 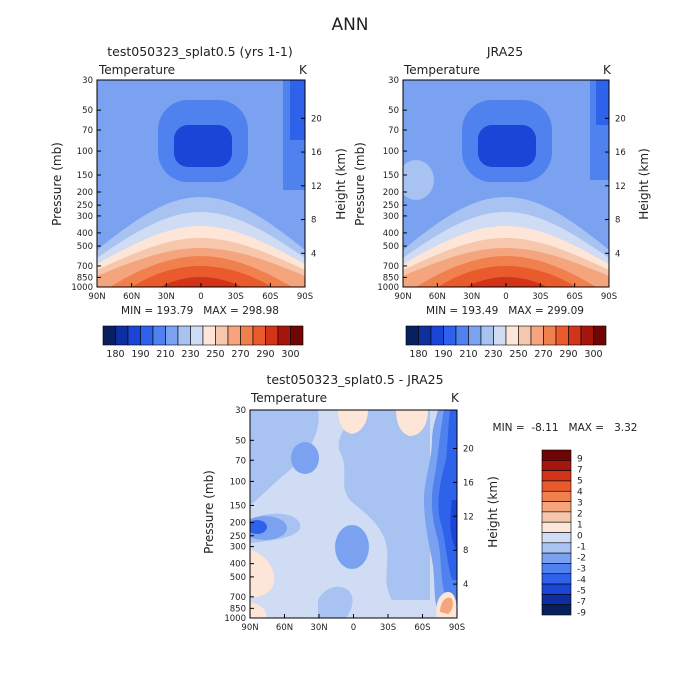 What do you see at coordinates (165, 354) in the screenshot?
I see `colorbar-label: 210` at bounding box center [165, 354].